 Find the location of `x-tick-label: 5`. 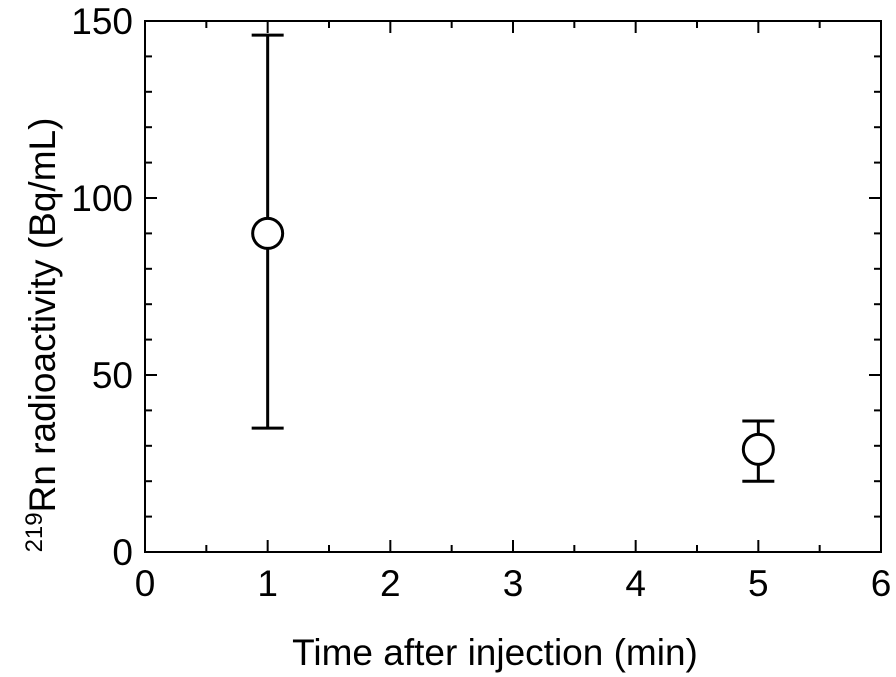

x-tick-label: 5 is located at coordinates (758, 583).